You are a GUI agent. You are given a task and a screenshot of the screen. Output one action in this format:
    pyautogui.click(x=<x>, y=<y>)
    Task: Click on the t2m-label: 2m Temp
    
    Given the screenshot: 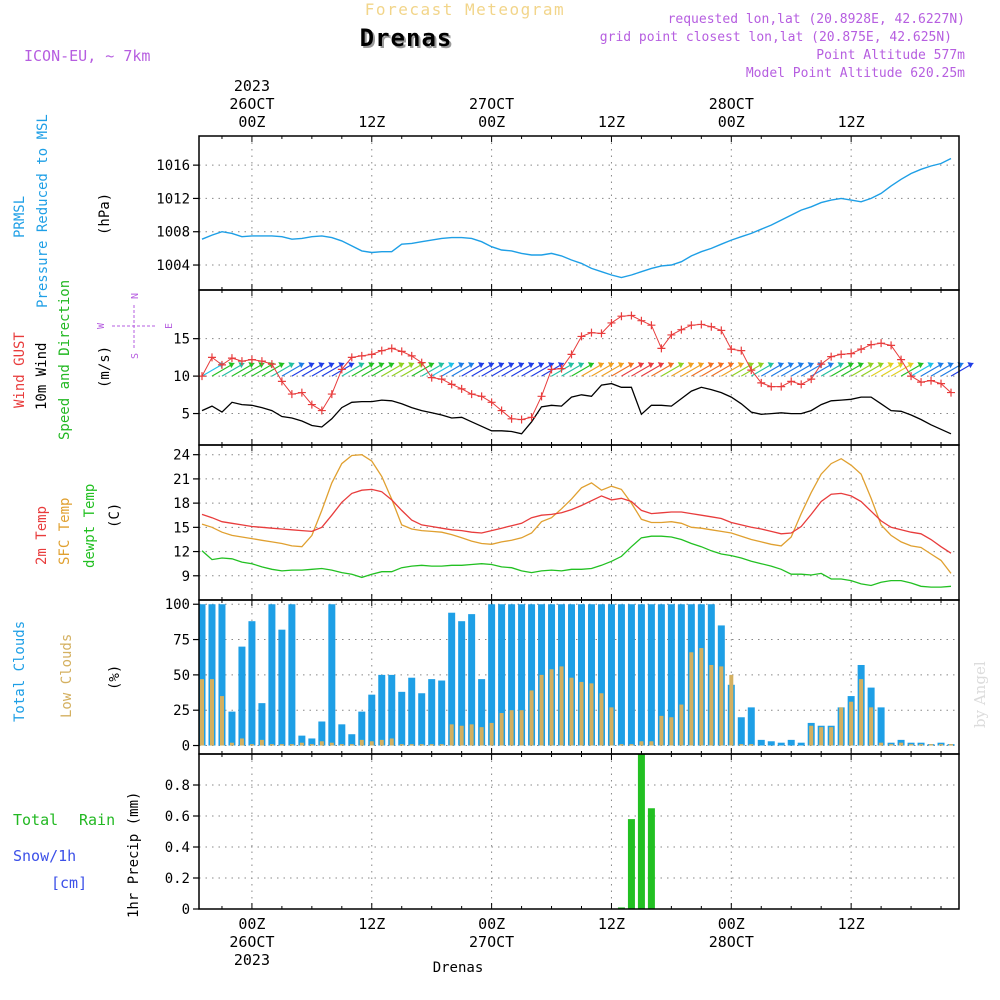 What is the action you would take?
    pyautogui.click(x=42, y=535)
    